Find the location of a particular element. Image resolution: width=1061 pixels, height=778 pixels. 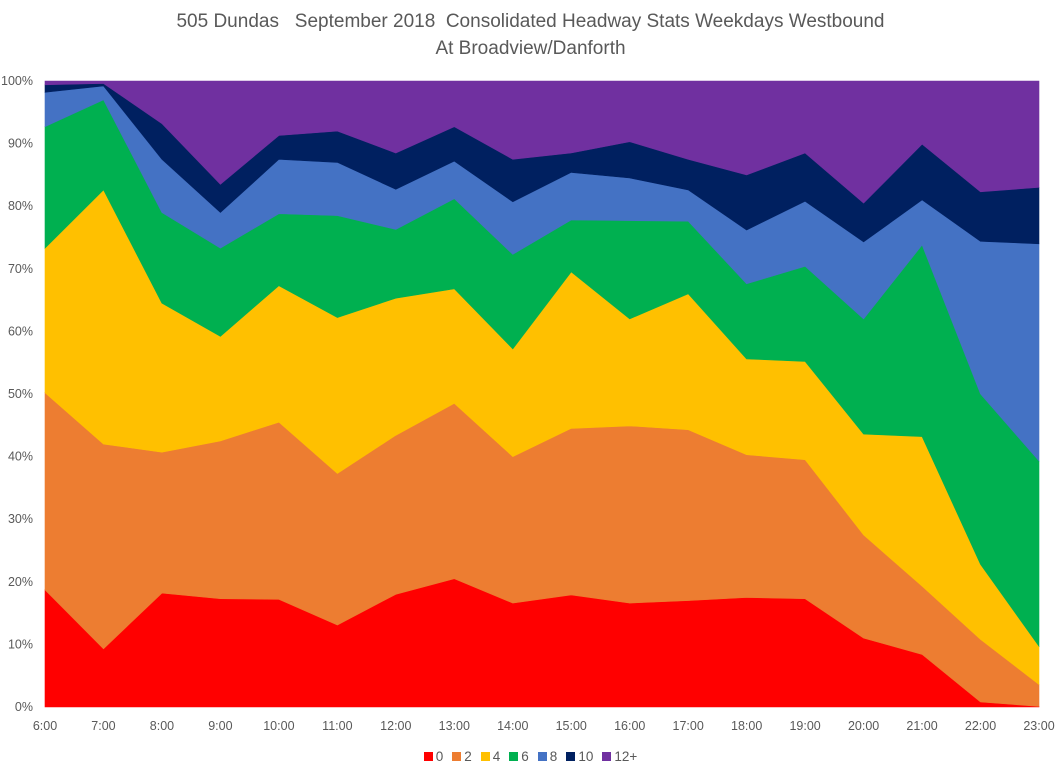

legend-label: 10 is located at coordinates (586, 756).